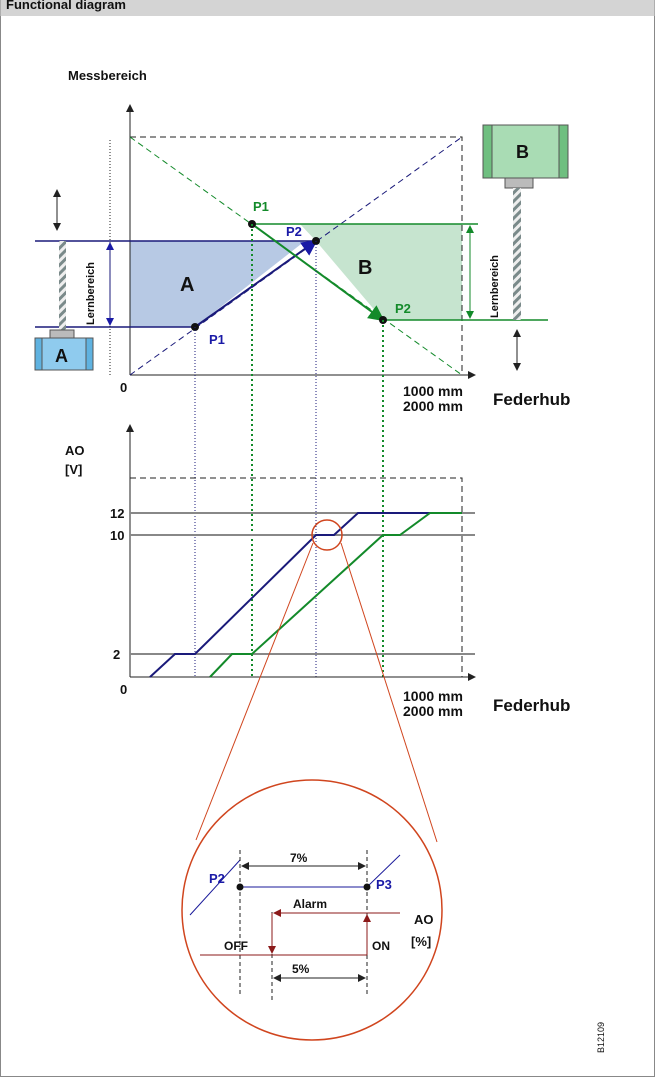 This screenshot has width=655, height=1077. Describe the element at coordinates (365, 268) in the screenshot. I see `area-label: B` at that location.